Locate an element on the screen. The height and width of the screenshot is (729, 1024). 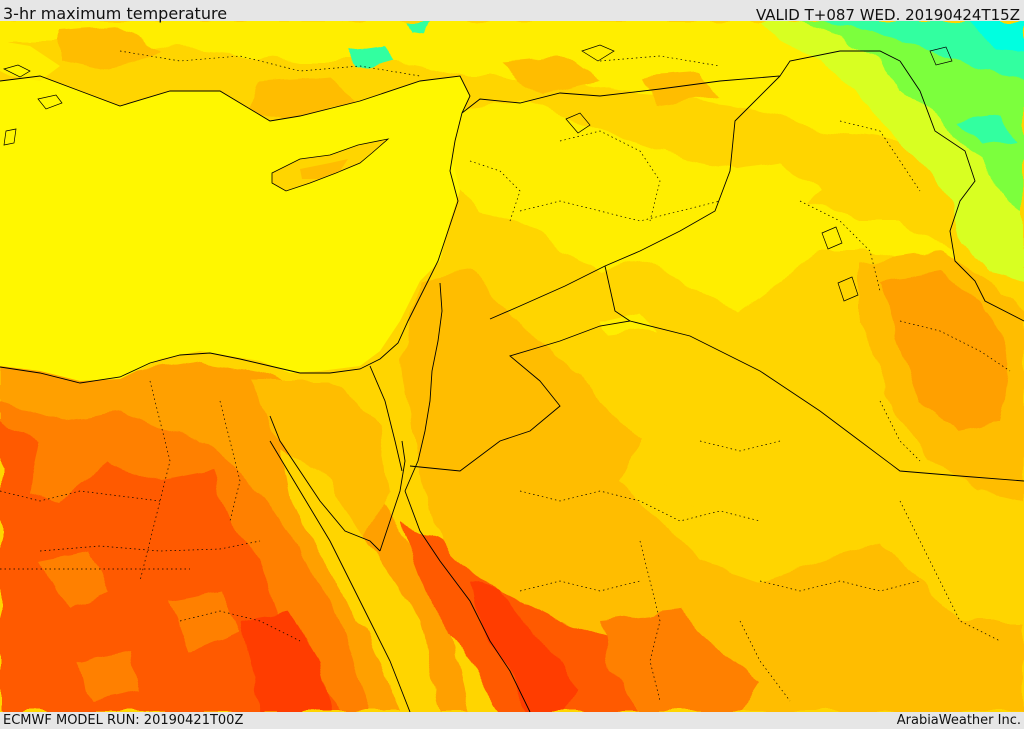
footer-bar is located at coordinates (512, 720).